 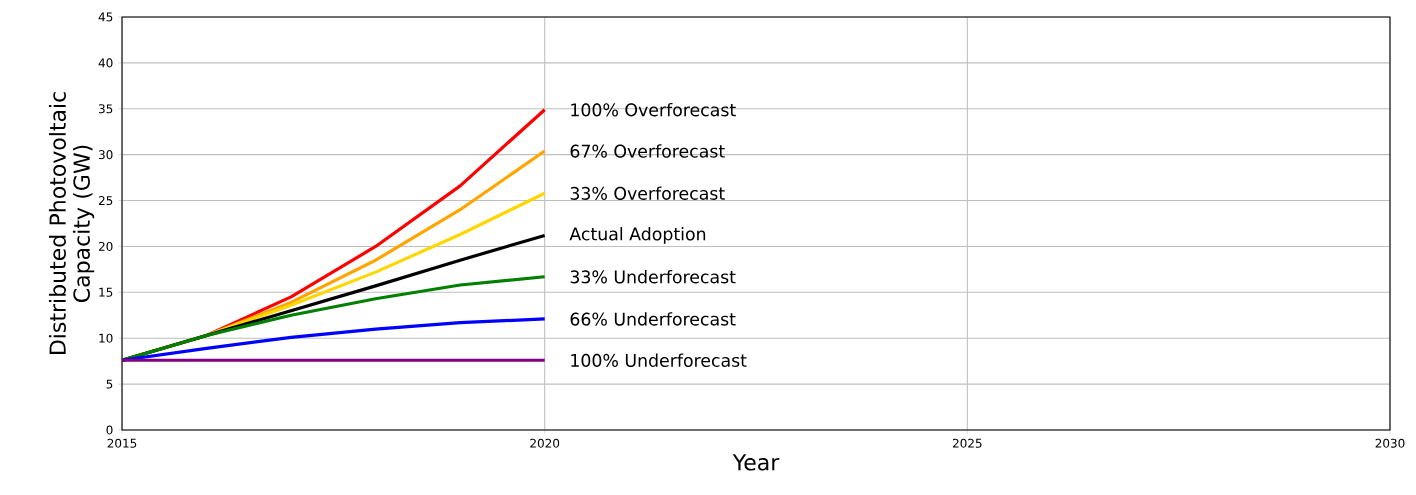 What do you see at coordinates (756, 462) in the screenshot?
I see `x-axis-title: Year` at bounding box center [756, 462].